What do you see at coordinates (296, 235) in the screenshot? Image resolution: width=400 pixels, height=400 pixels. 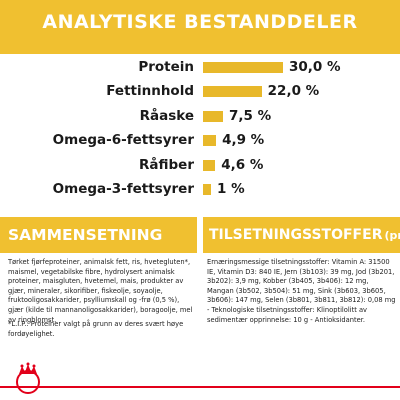 I see `additives-title: TILSETNINGSSTOFFER` at bounding box center [296, 235].